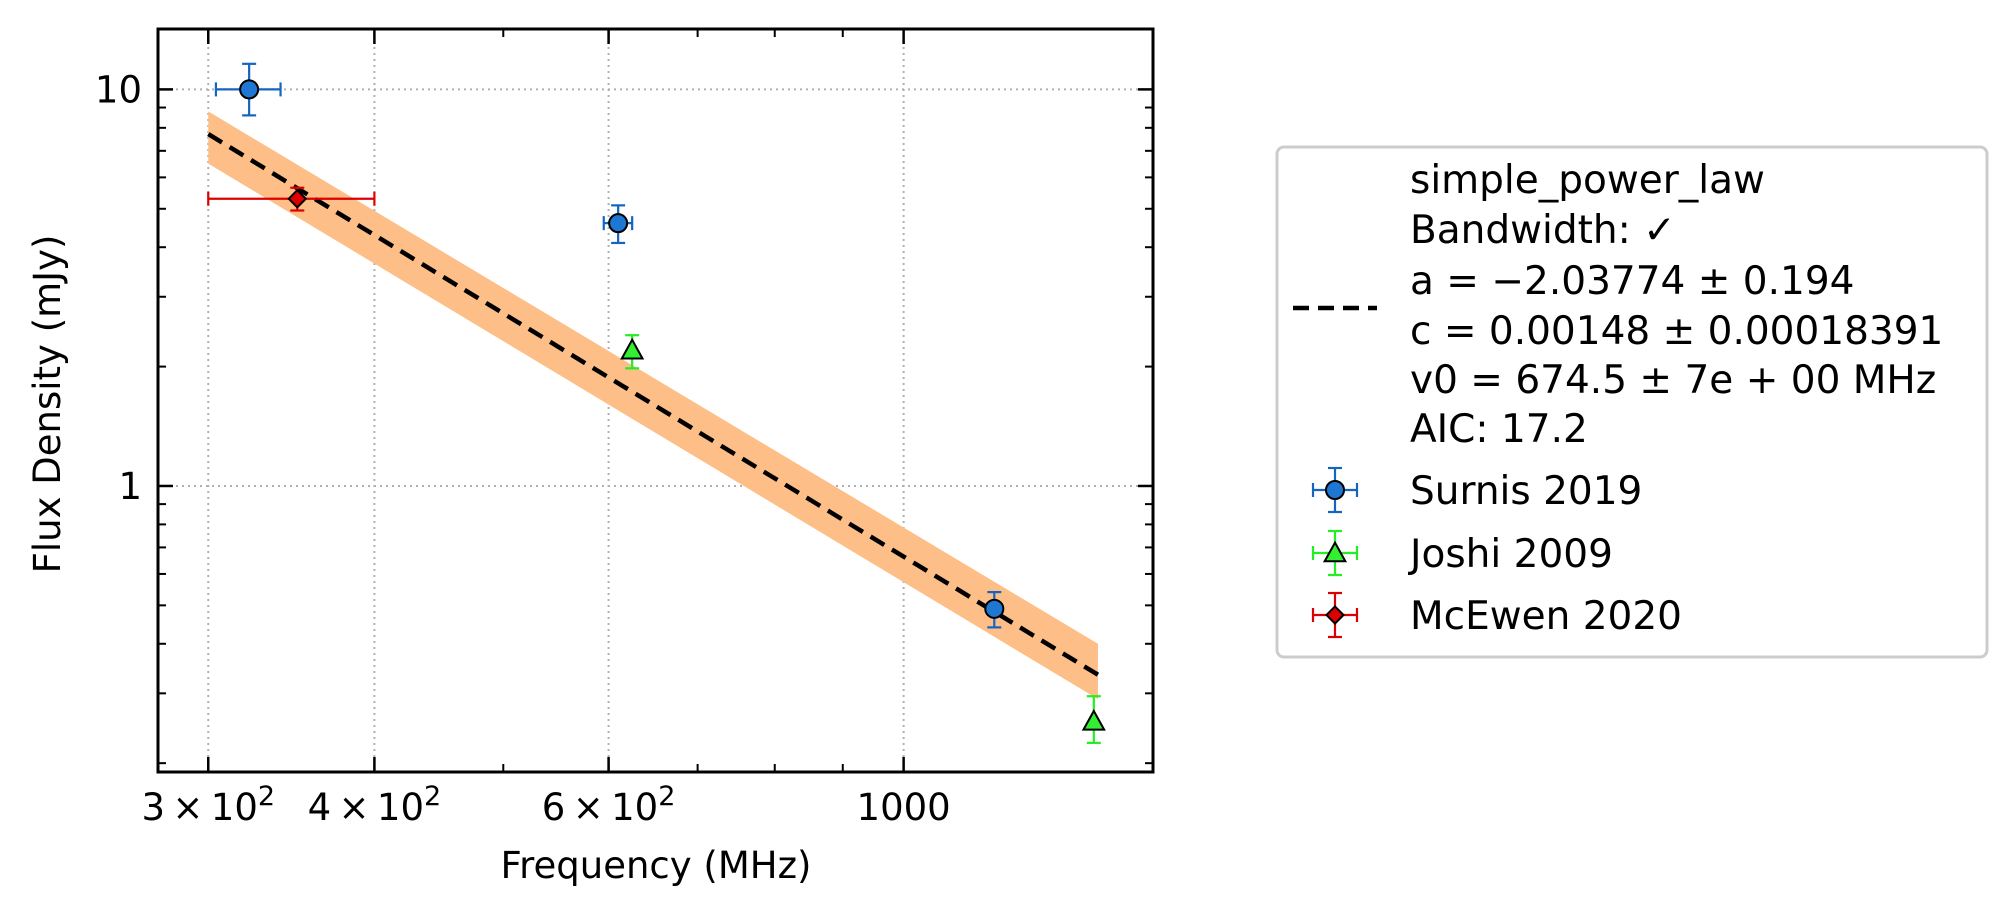 Image resolution: width=2005 pixels, height=918 pixels. I want to click on legend-series-label: McEwen 2020, so click(1546, 616).